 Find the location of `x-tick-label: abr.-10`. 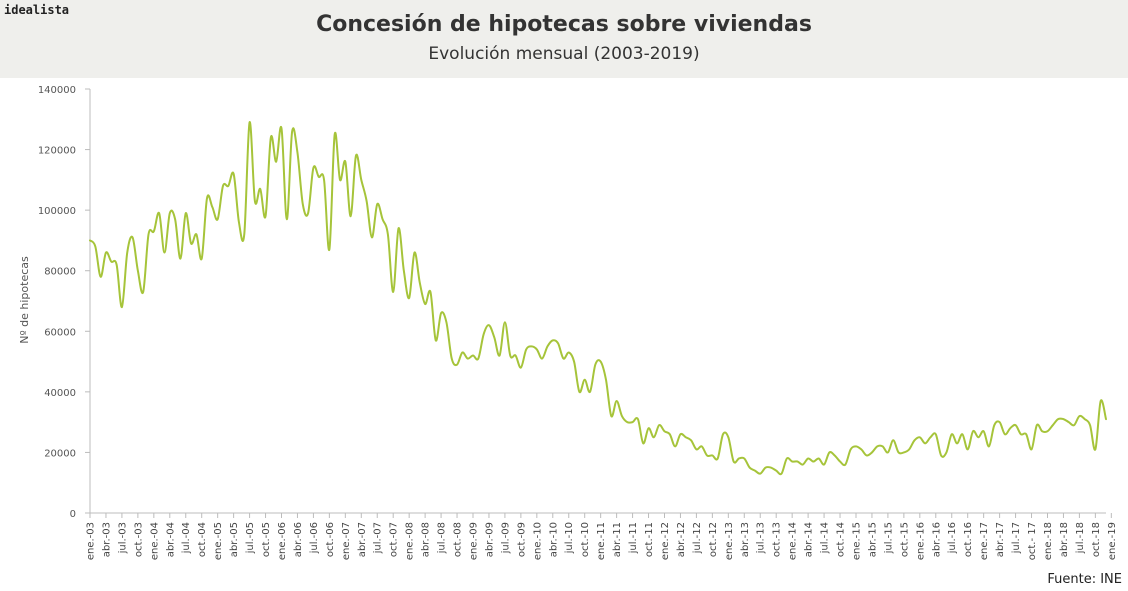

x-tick-label: abr.-10 is located at coordinates (553, 539).